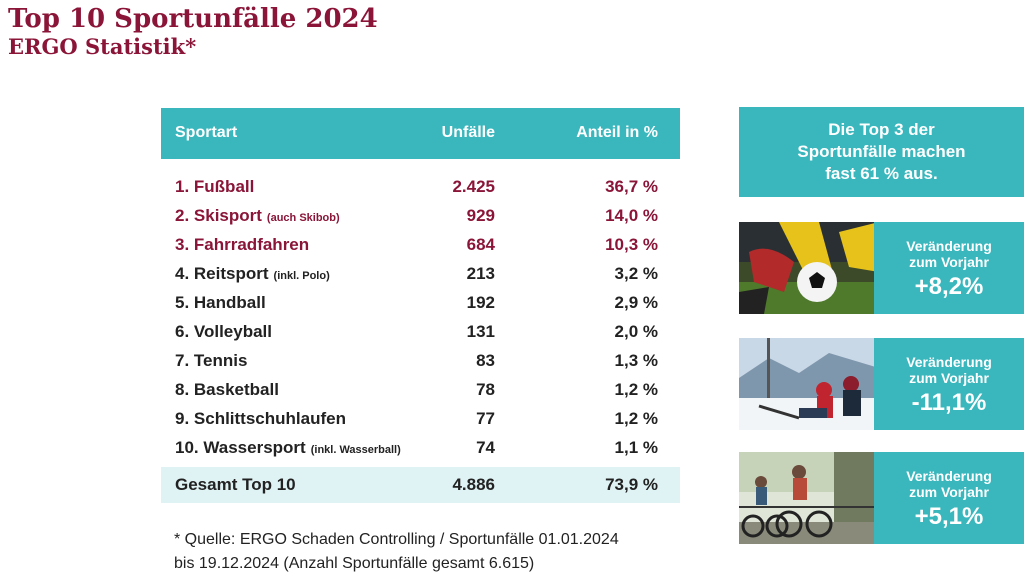 This screenshot has width=1024, height=576. What do you see at coordinates (636, 360) in the screenshot?
I see `accident-share: 1,3 %` at bounding box center [636, 360].